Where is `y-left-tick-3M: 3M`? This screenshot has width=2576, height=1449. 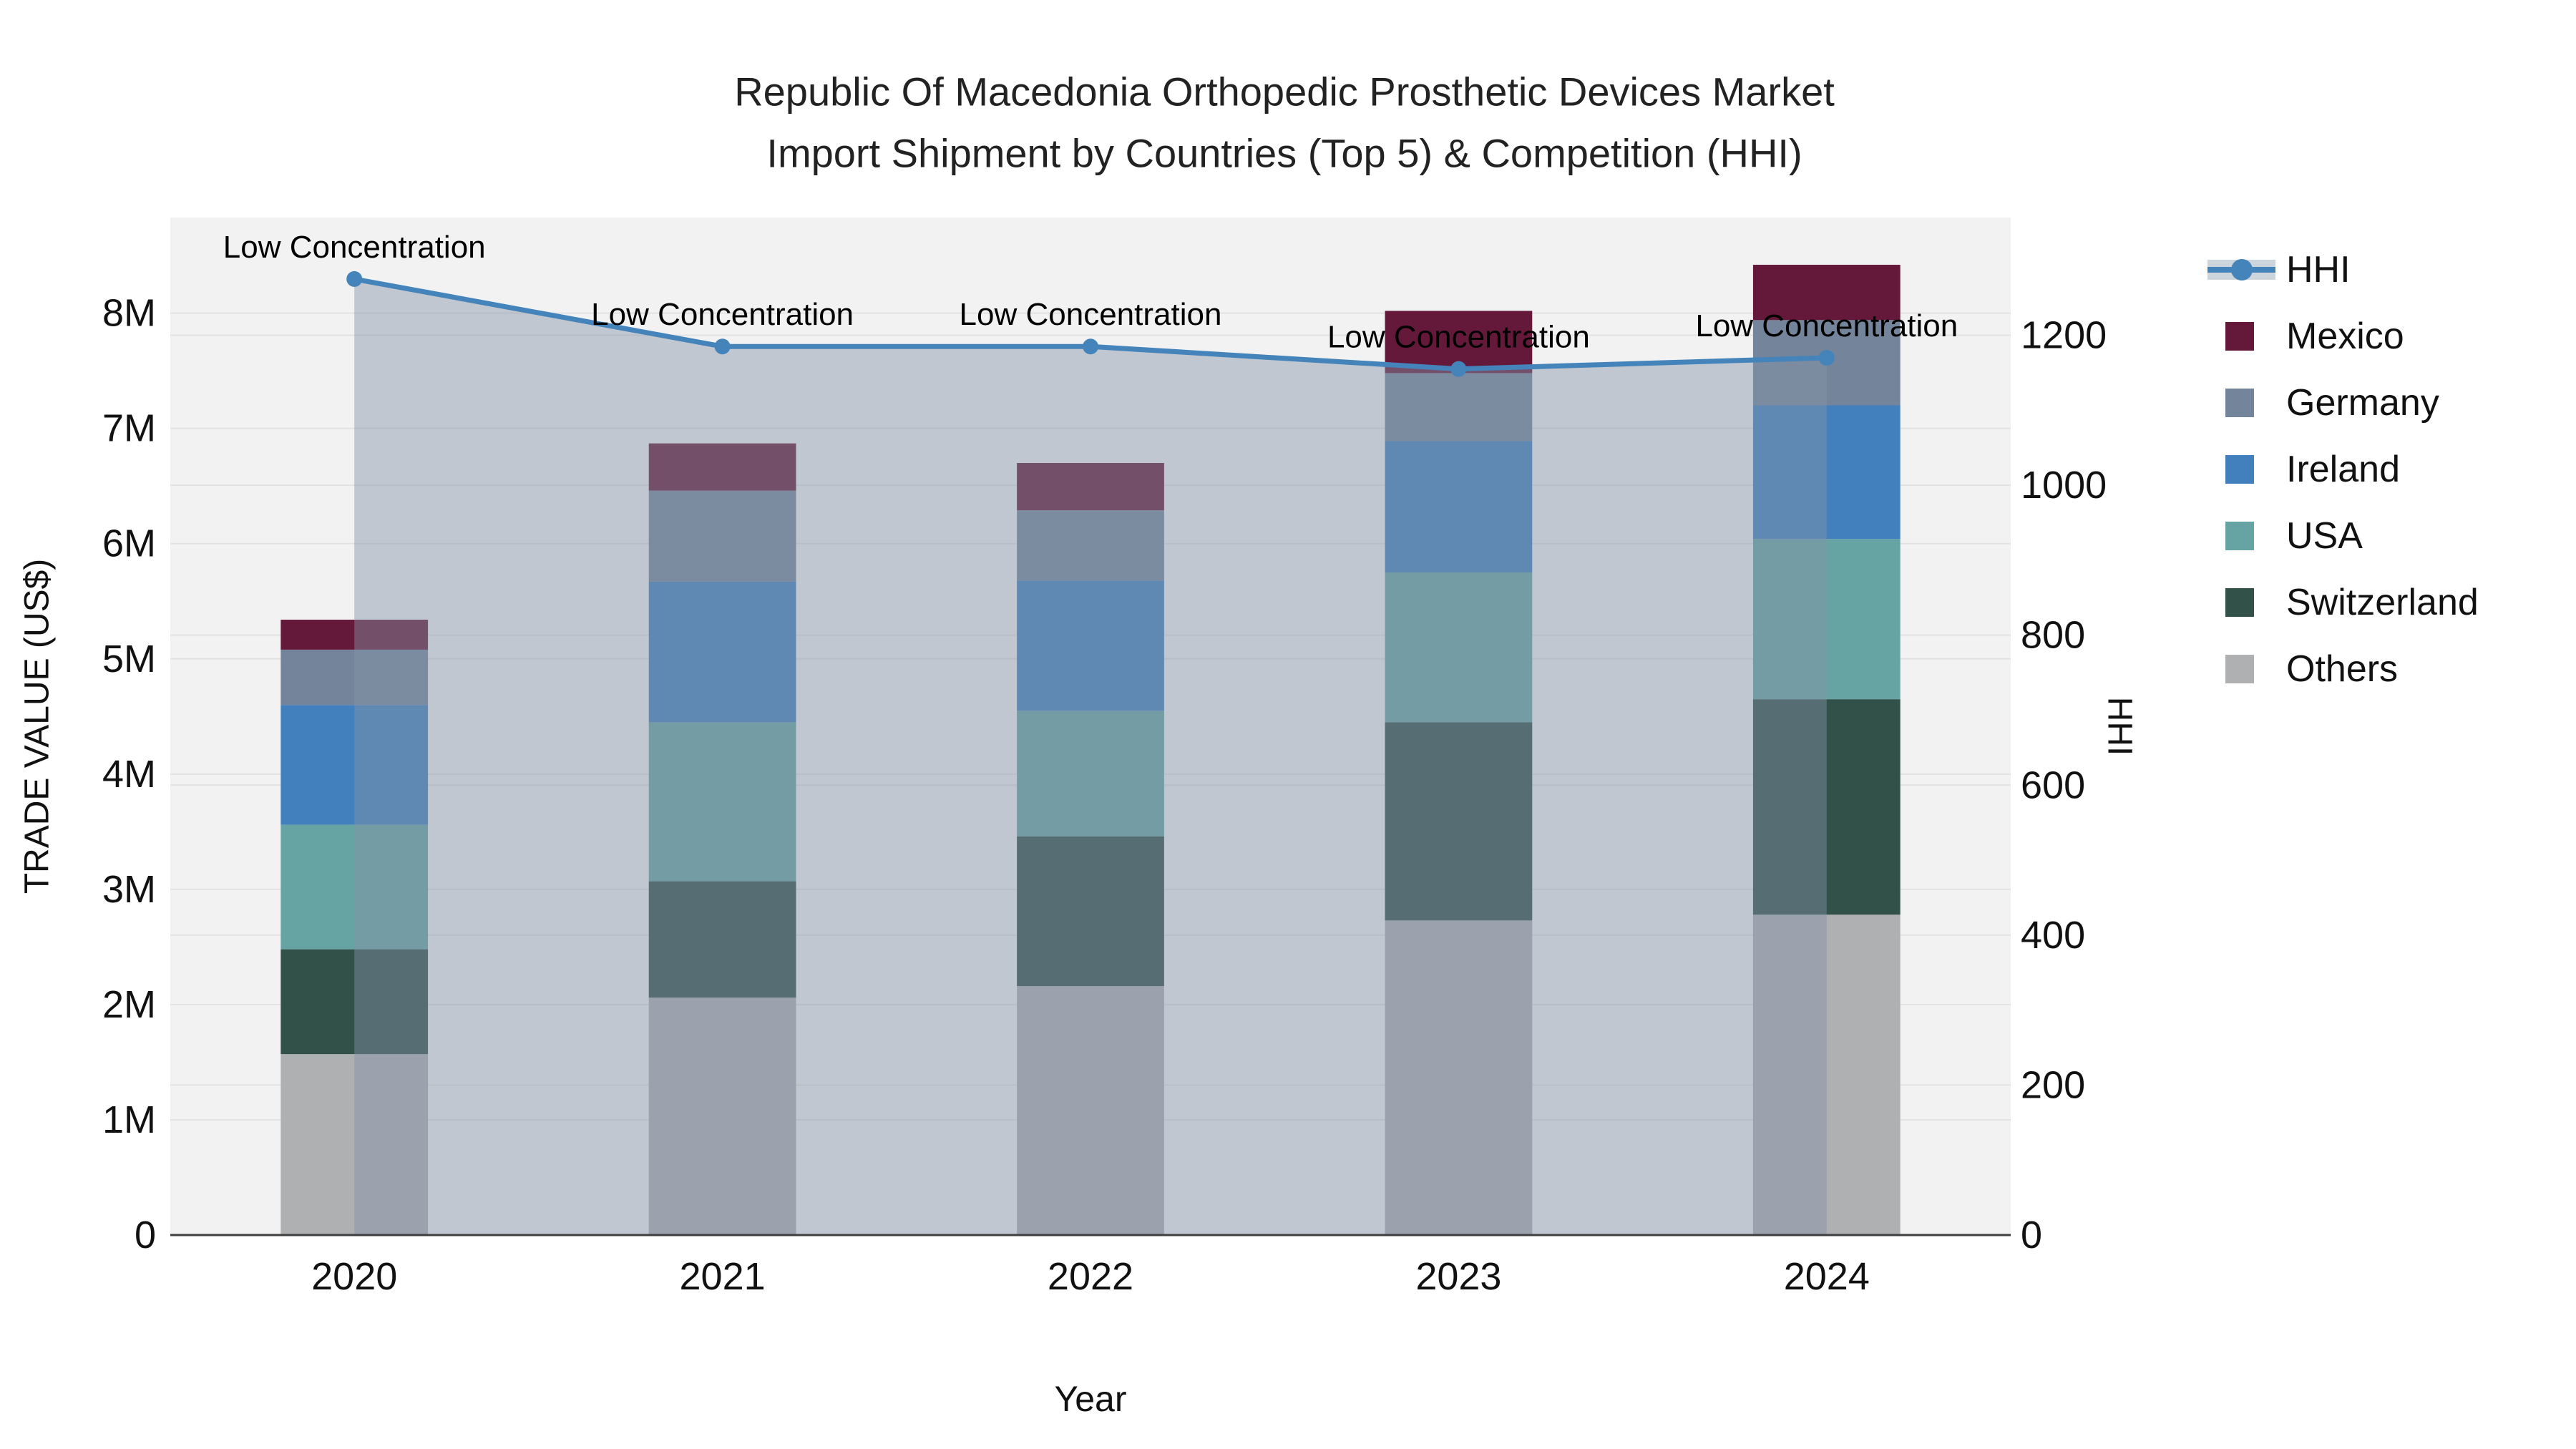
y-left-tick-3M: 3M is located at coordinates (129, 889).